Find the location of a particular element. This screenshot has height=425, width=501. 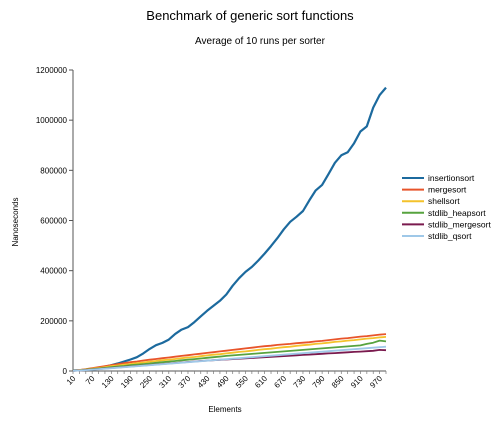

x-tick-label: 370 is located at coordinates (185, 382).